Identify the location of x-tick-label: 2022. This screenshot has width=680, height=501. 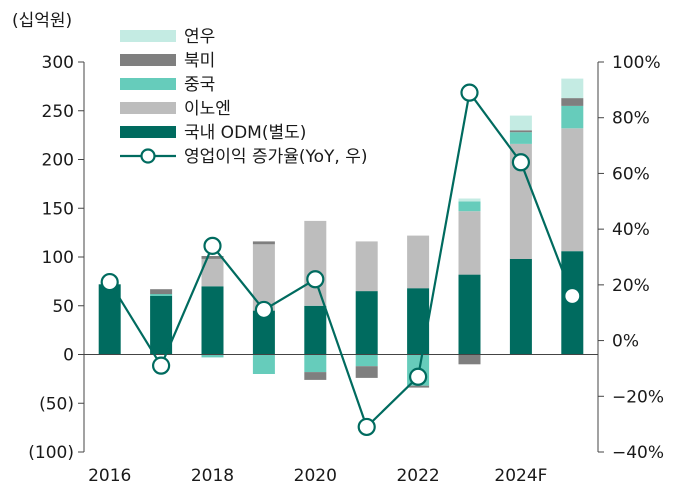
(417, 476).